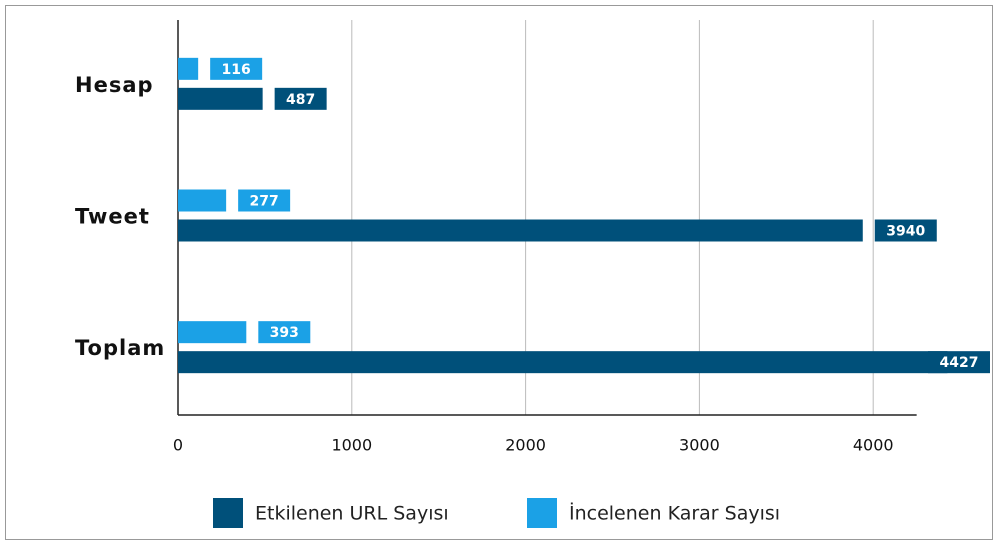  I want to click on value-label-text: 277, so click(264, 202).